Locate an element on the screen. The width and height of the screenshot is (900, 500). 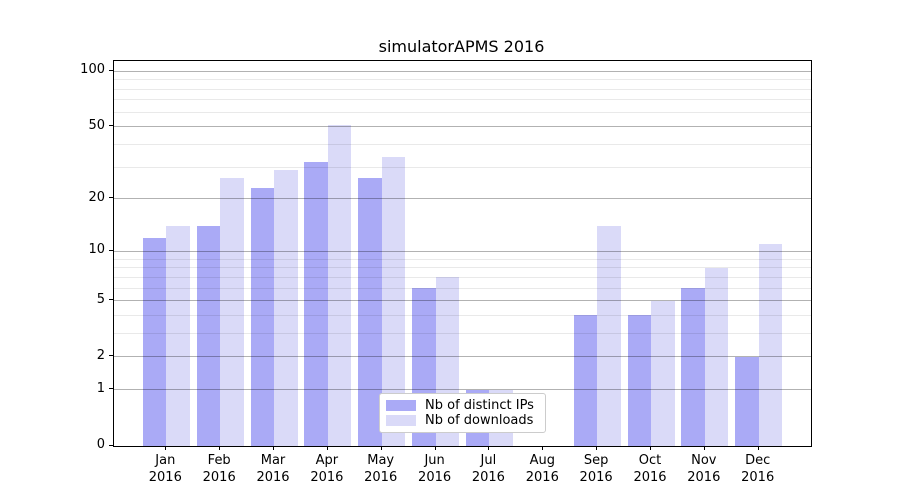
bar-ips-may-2016 is located at coordinates (370, 312).